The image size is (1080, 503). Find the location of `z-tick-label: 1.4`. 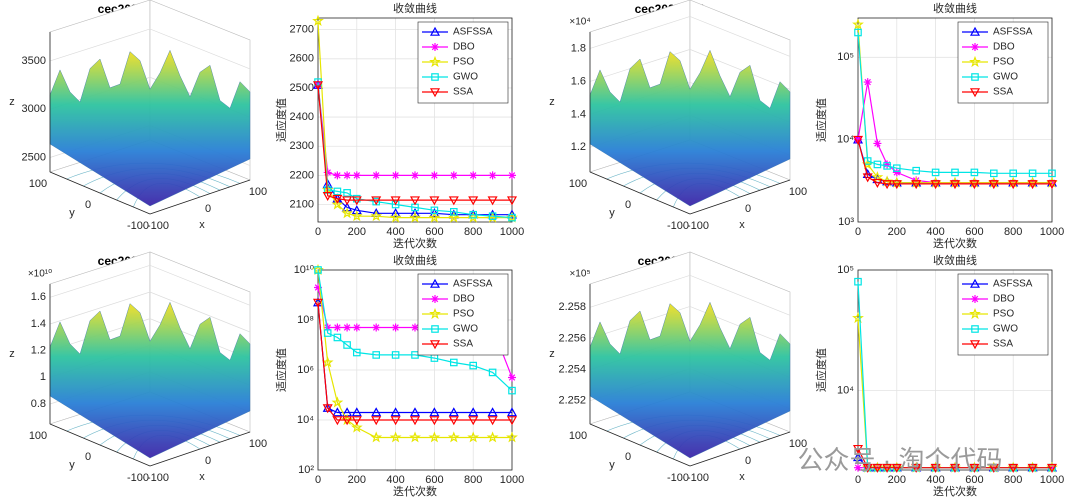

z-tick-label: 1.4 is located at coordinates (38, 324).